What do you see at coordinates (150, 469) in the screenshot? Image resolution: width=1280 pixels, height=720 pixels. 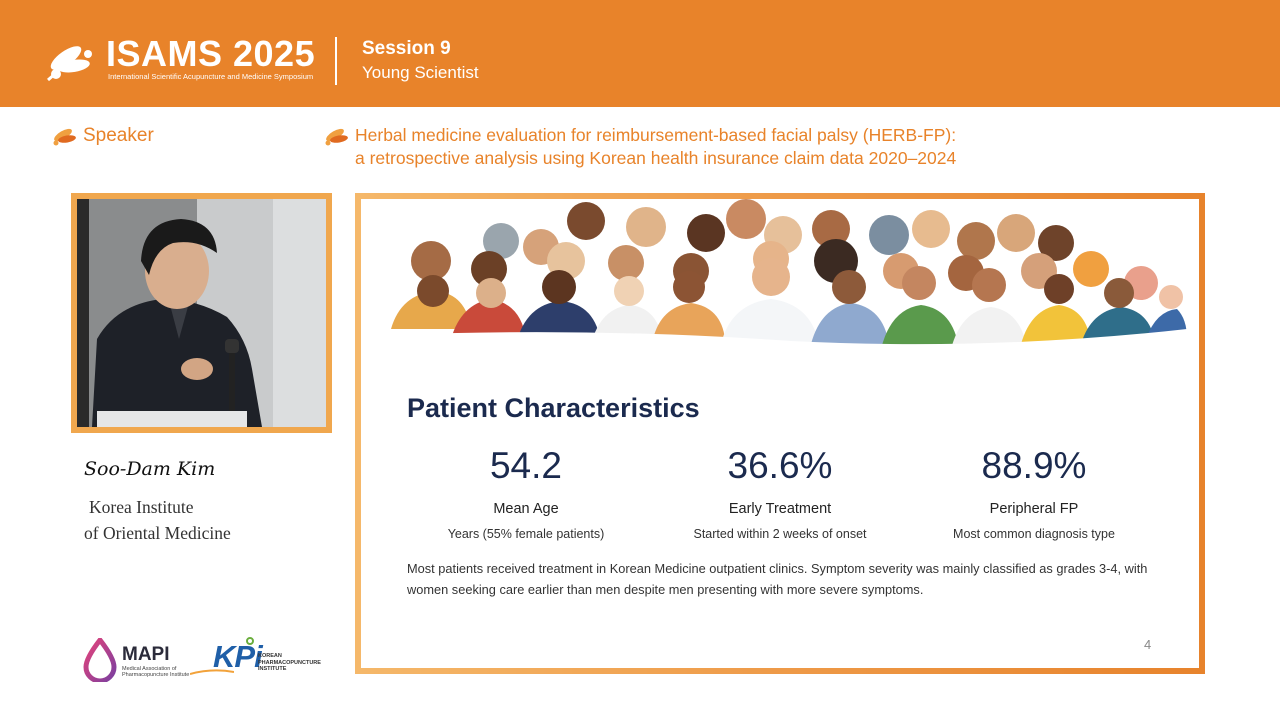 I see `speaker-name: Soo-Dam Kim` at bounding box center [150, 469].